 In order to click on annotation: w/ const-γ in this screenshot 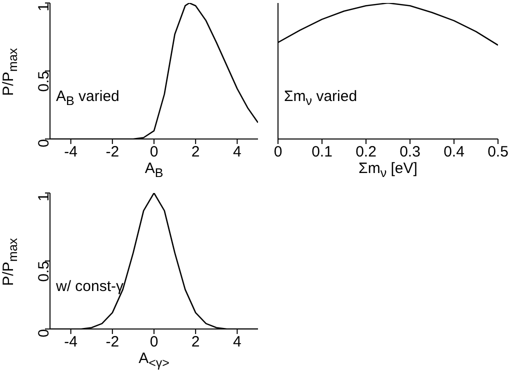, I will do `click(90, 286)`.